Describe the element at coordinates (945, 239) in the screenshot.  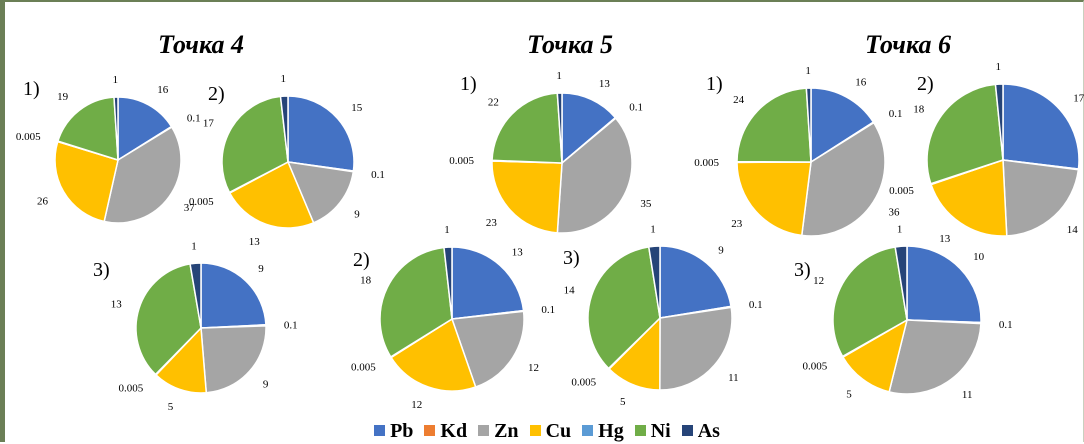
I see `data-label-p6-2-cu: 13` at that location.